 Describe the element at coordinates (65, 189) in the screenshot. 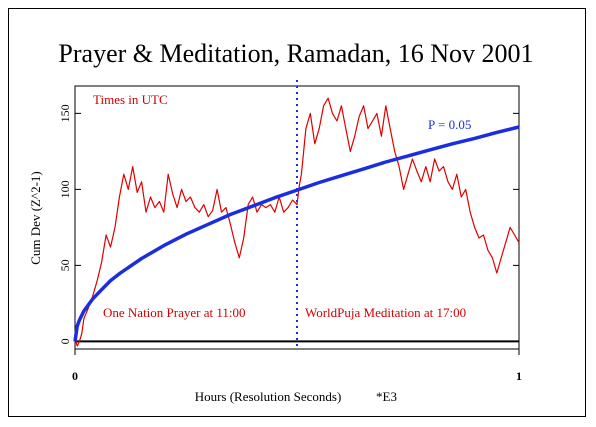

I see `y-tick-label: 100` at that location.